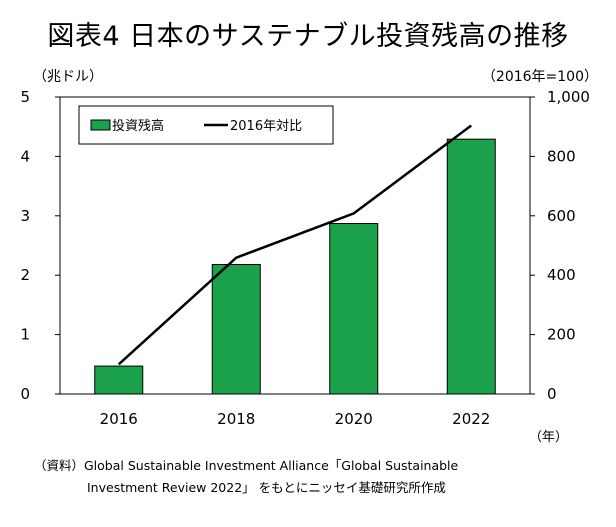 The width and height of the screenshot is (616, 527). Describe the element at coordinates (25, 335) in the screenshot. I see `left-axis-tick-label: 1` at that location.